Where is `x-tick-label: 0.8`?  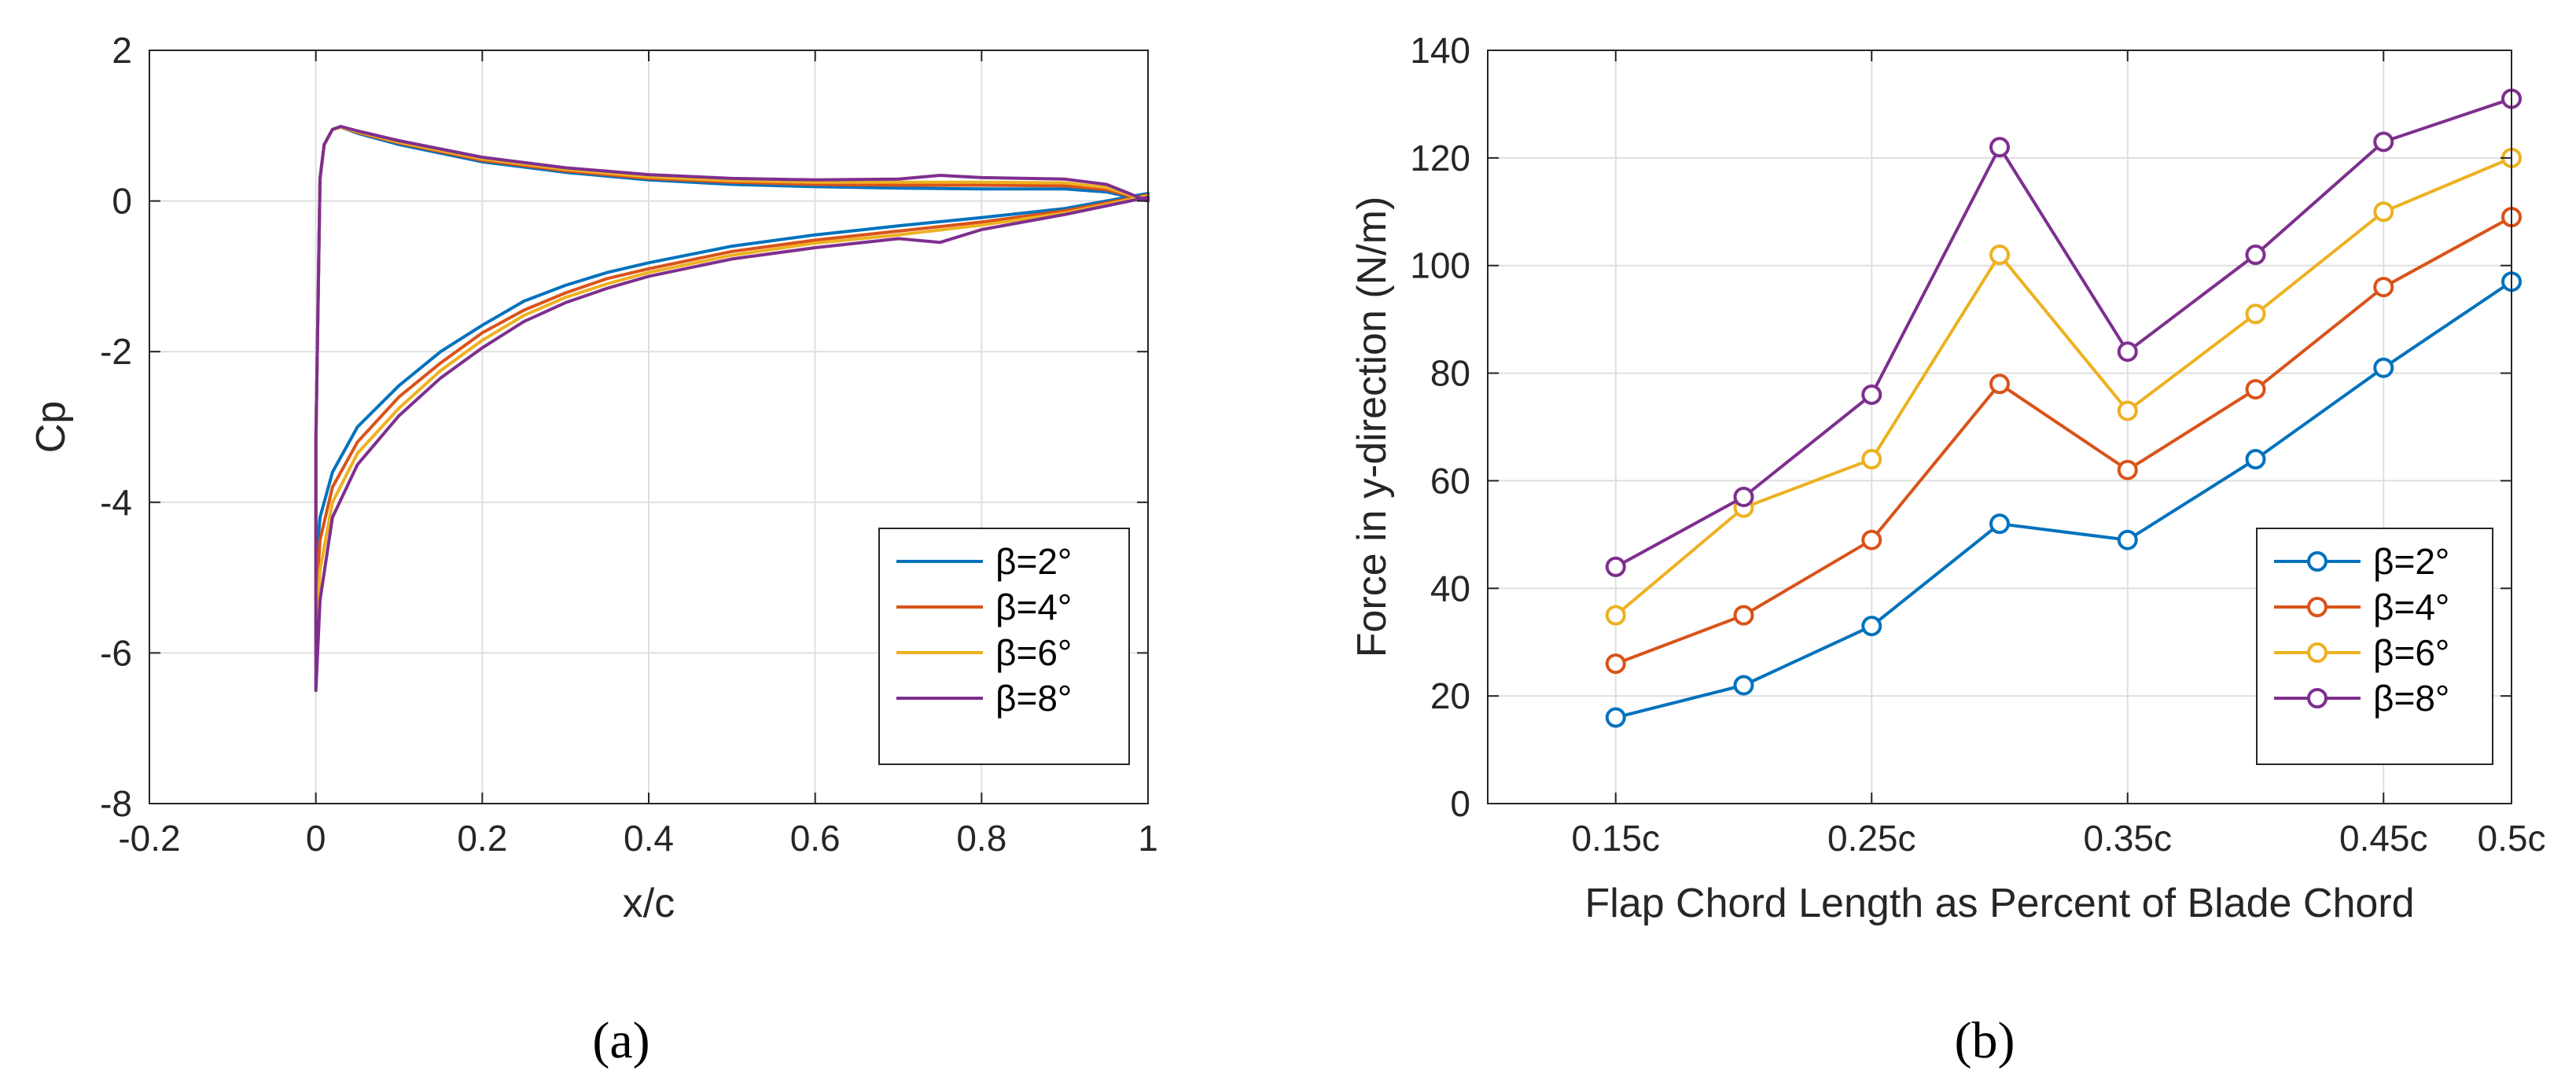
x-tick-label: 0.8 is located at coordinates (981, 838).